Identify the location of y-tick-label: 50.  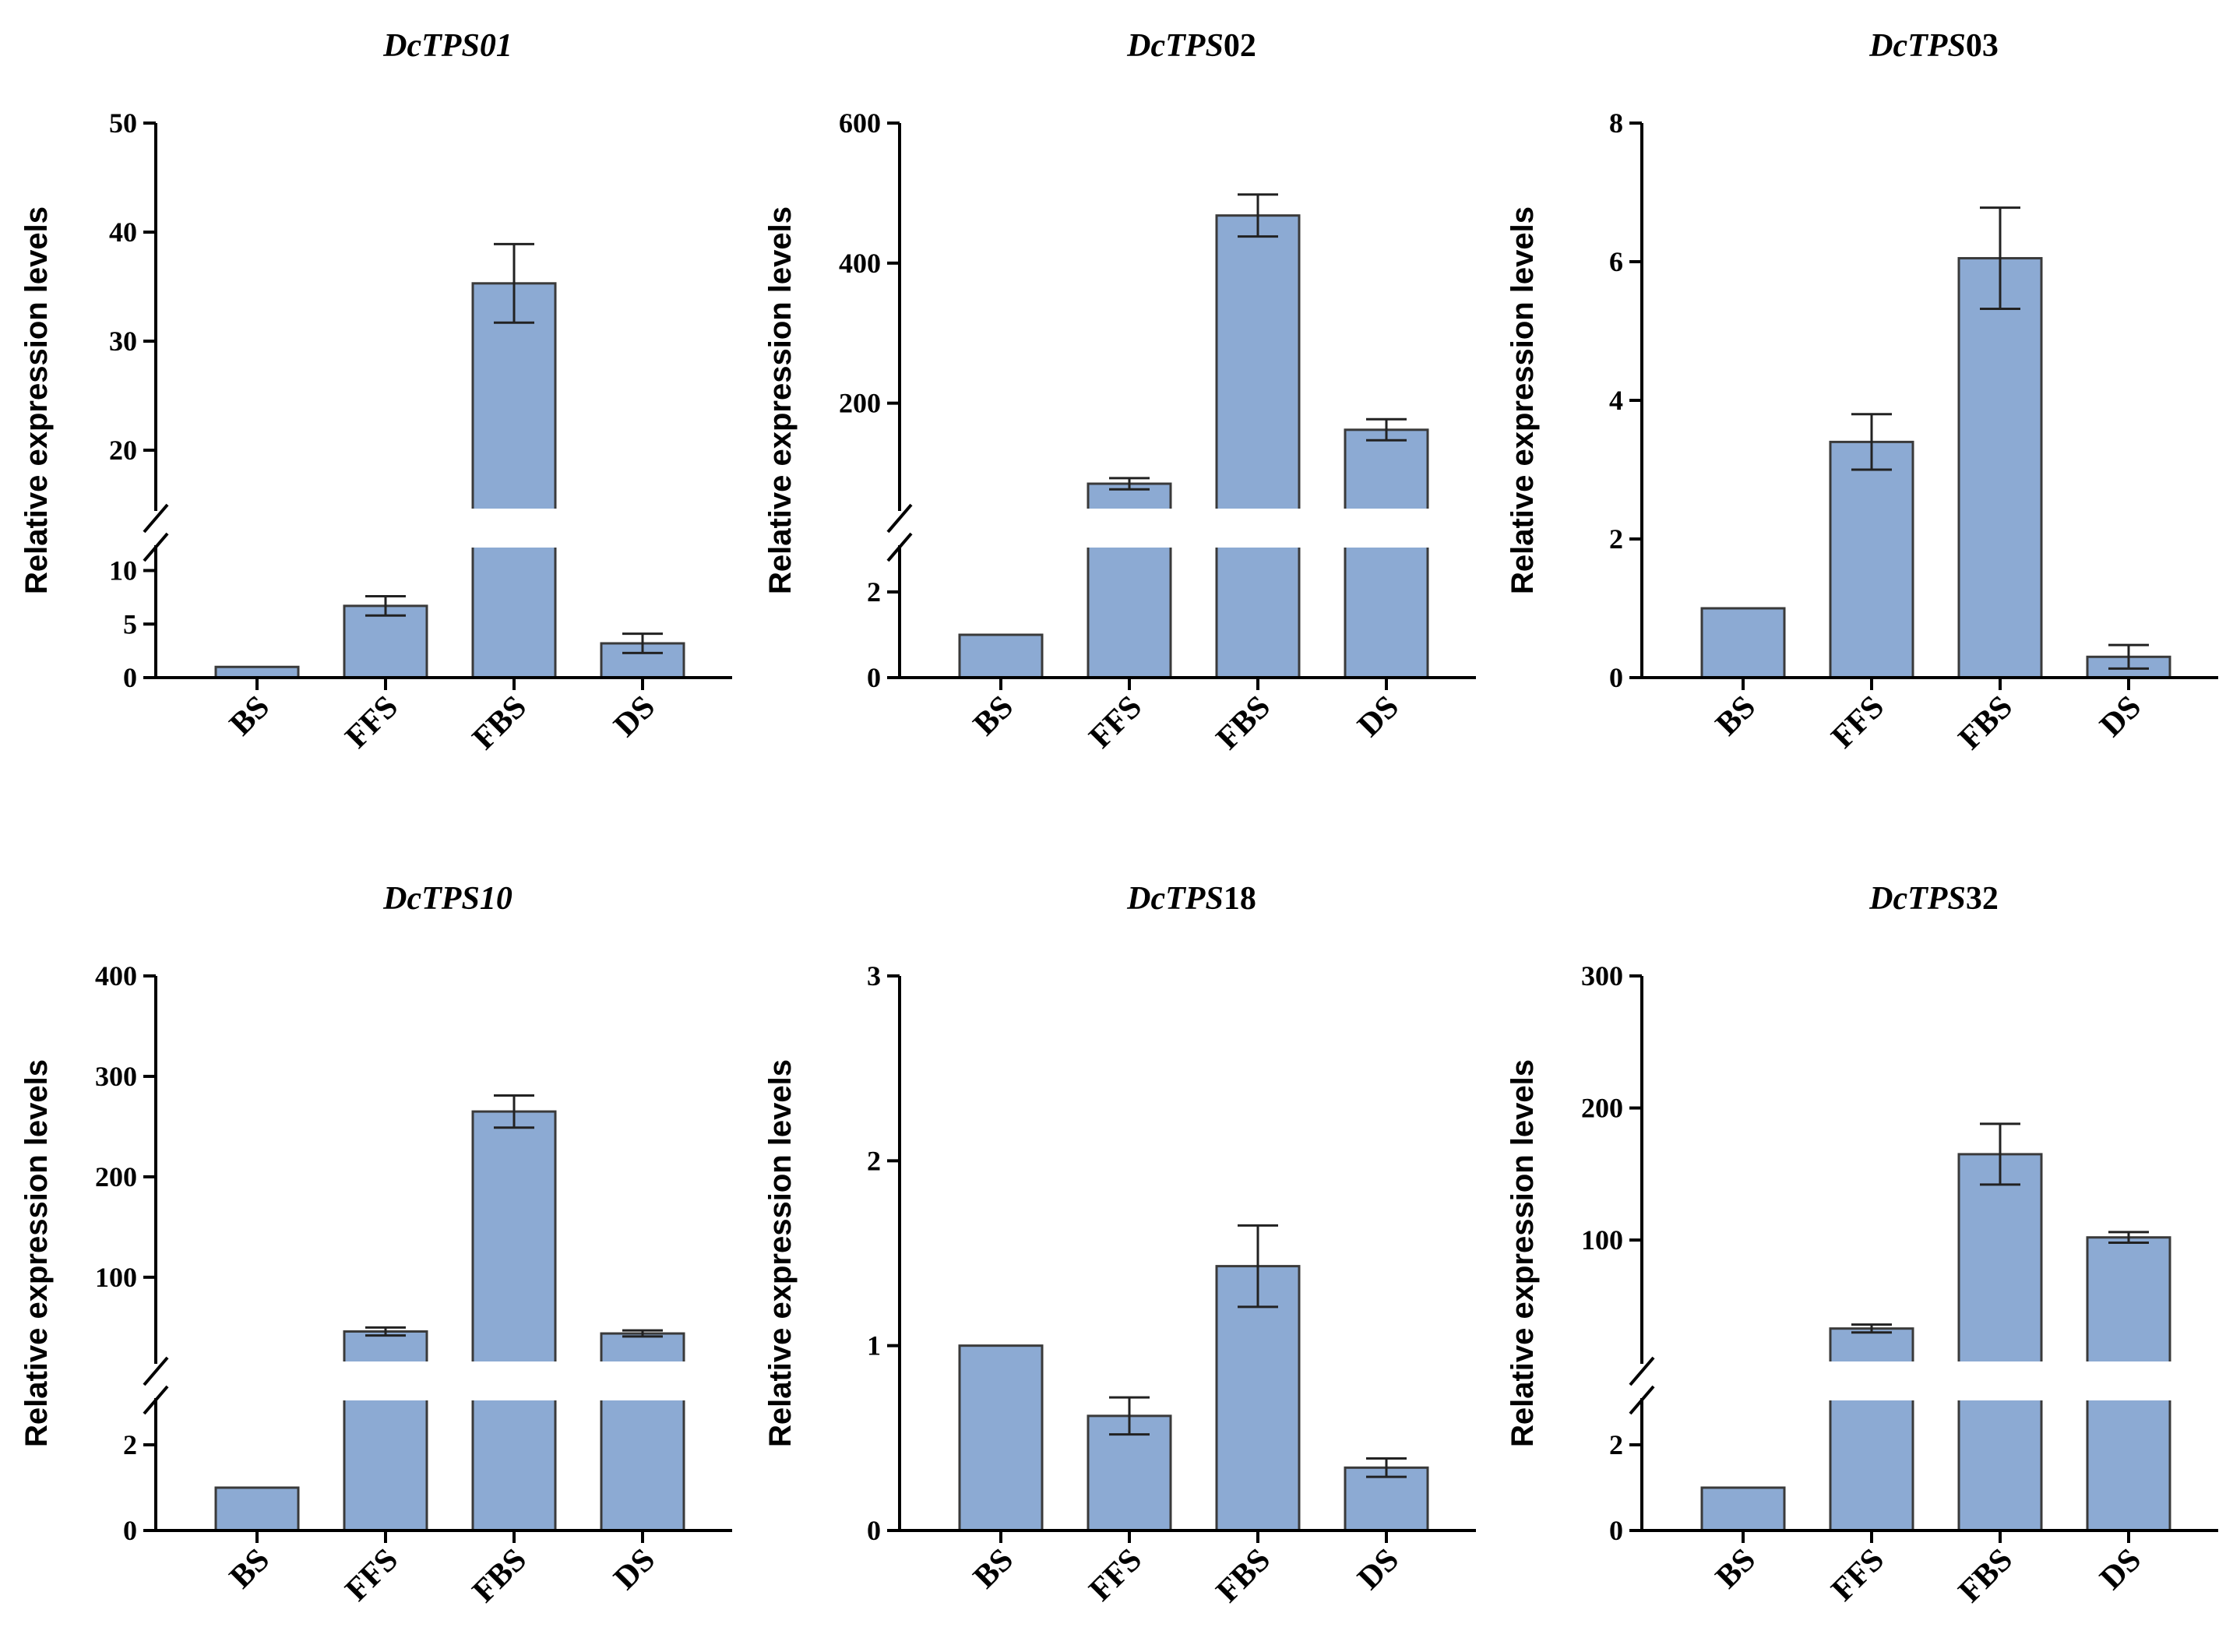
(123, 123).